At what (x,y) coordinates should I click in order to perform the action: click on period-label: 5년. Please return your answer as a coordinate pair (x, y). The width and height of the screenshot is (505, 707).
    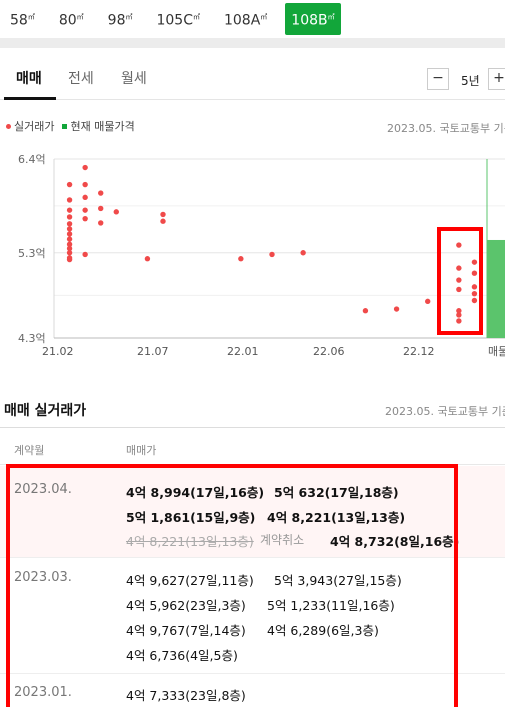
    Looking at the image, I should click on (470, 81).